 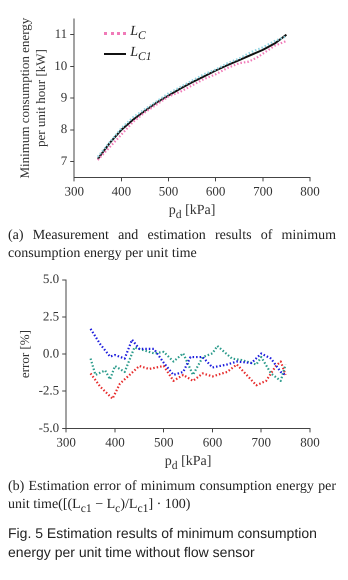 What do you see at coordinates (64, 97) in the screenshot?
I see `y-tick-label: 9` at bounding box center [64, 97].